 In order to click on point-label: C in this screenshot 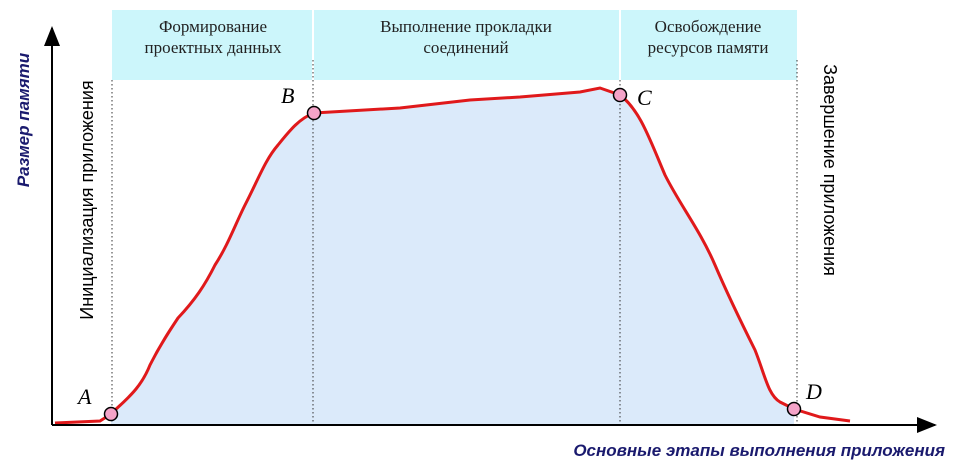, I will do `click(644, 97)`.